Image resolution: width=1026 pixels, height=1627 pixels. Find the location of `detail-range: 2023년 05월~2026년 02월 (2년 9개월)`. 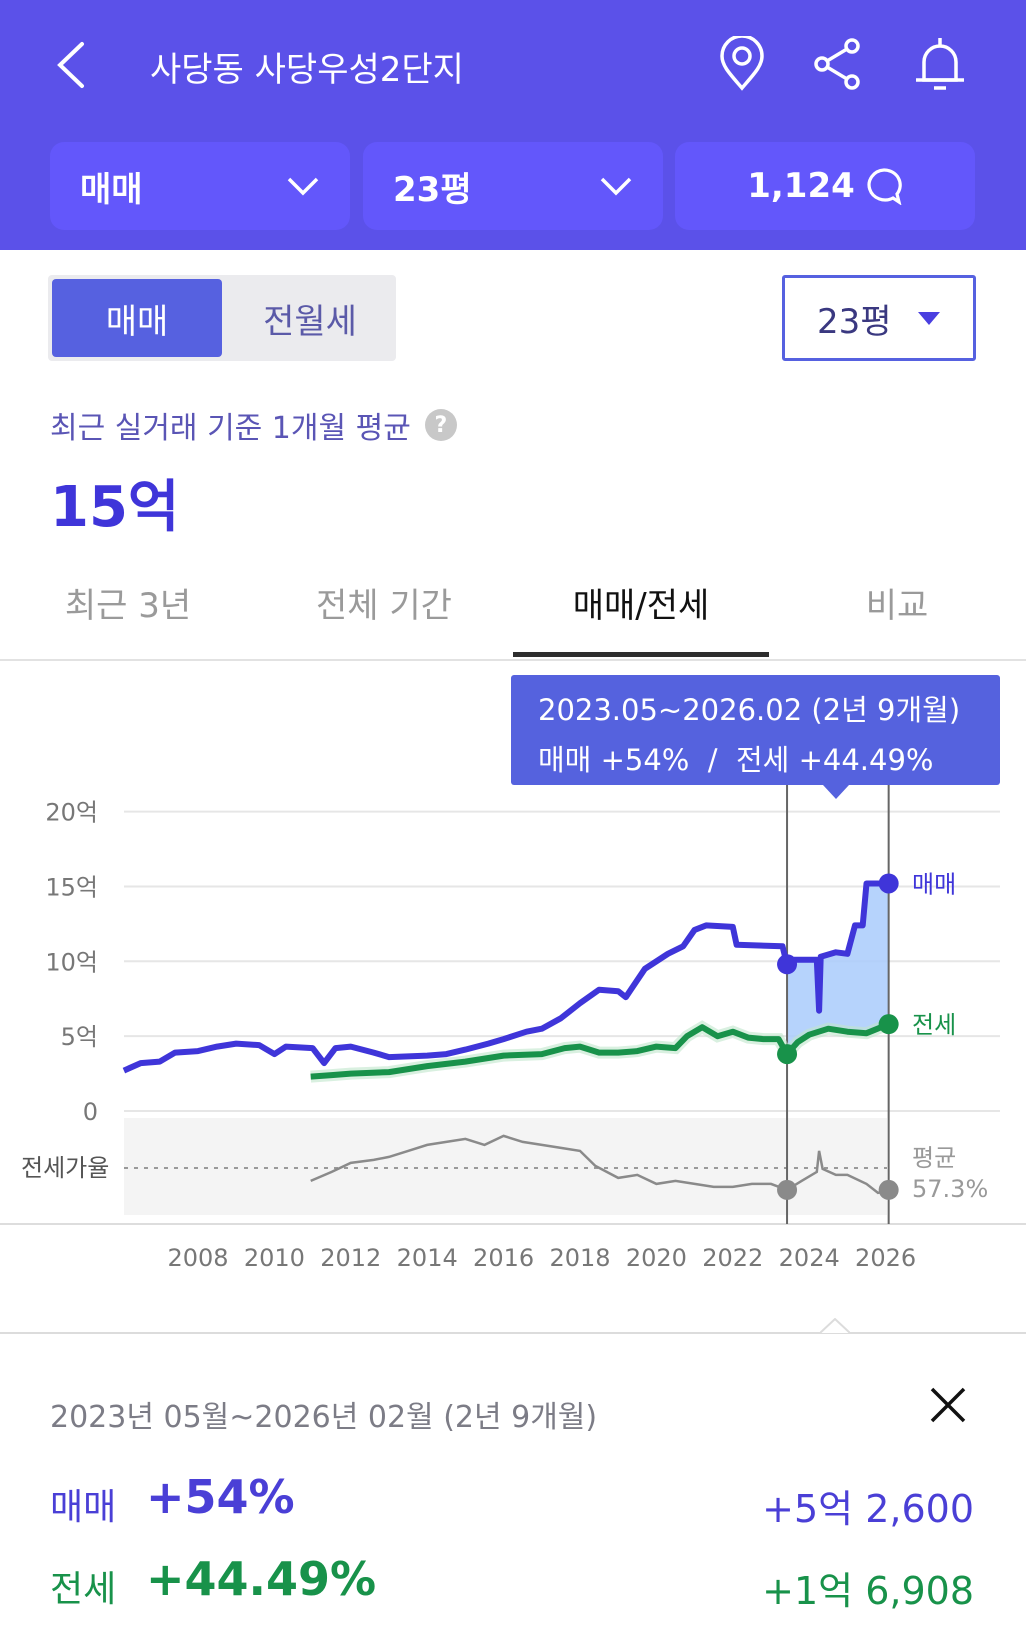

detail-range: 2023년 05월~2026년 02월 (2년 9개월) is located at coordinates (324, 1417).